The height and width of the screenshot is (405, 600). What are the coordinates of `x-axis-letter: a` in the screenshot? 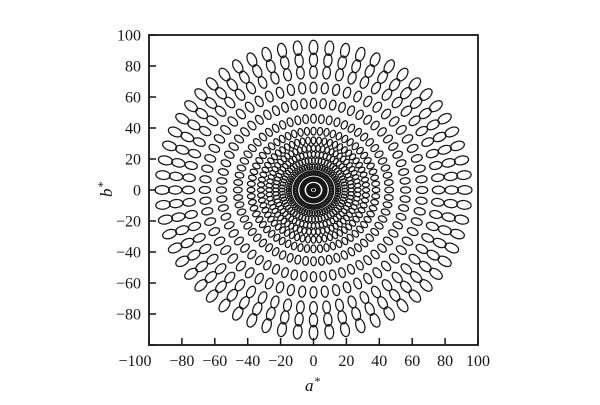 It's located at (309, 385).